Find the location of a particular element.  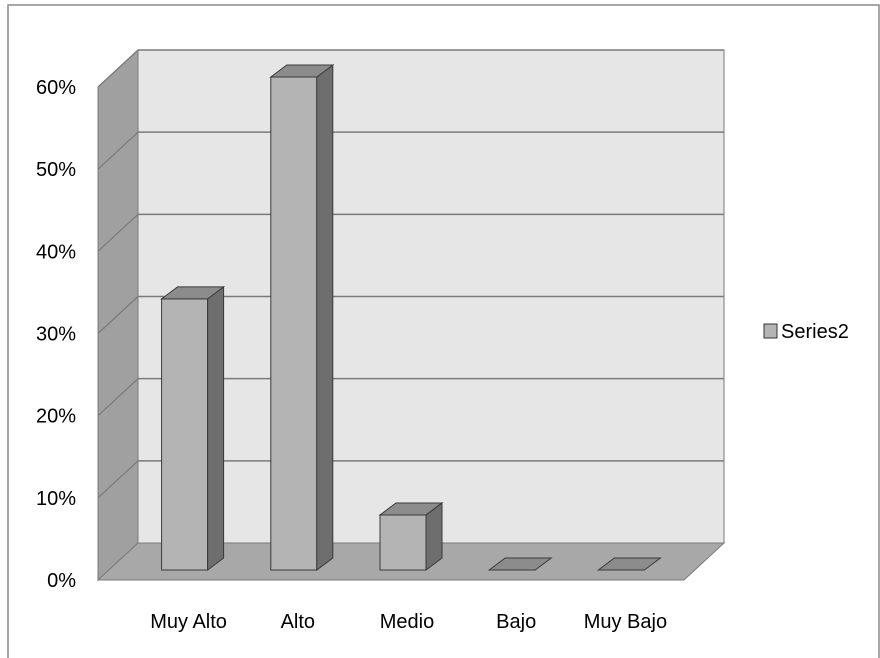

x-axis-ticks: Muy Alto Alto Medio Bajo Muy Bajo is located at coordinates (408, 622).